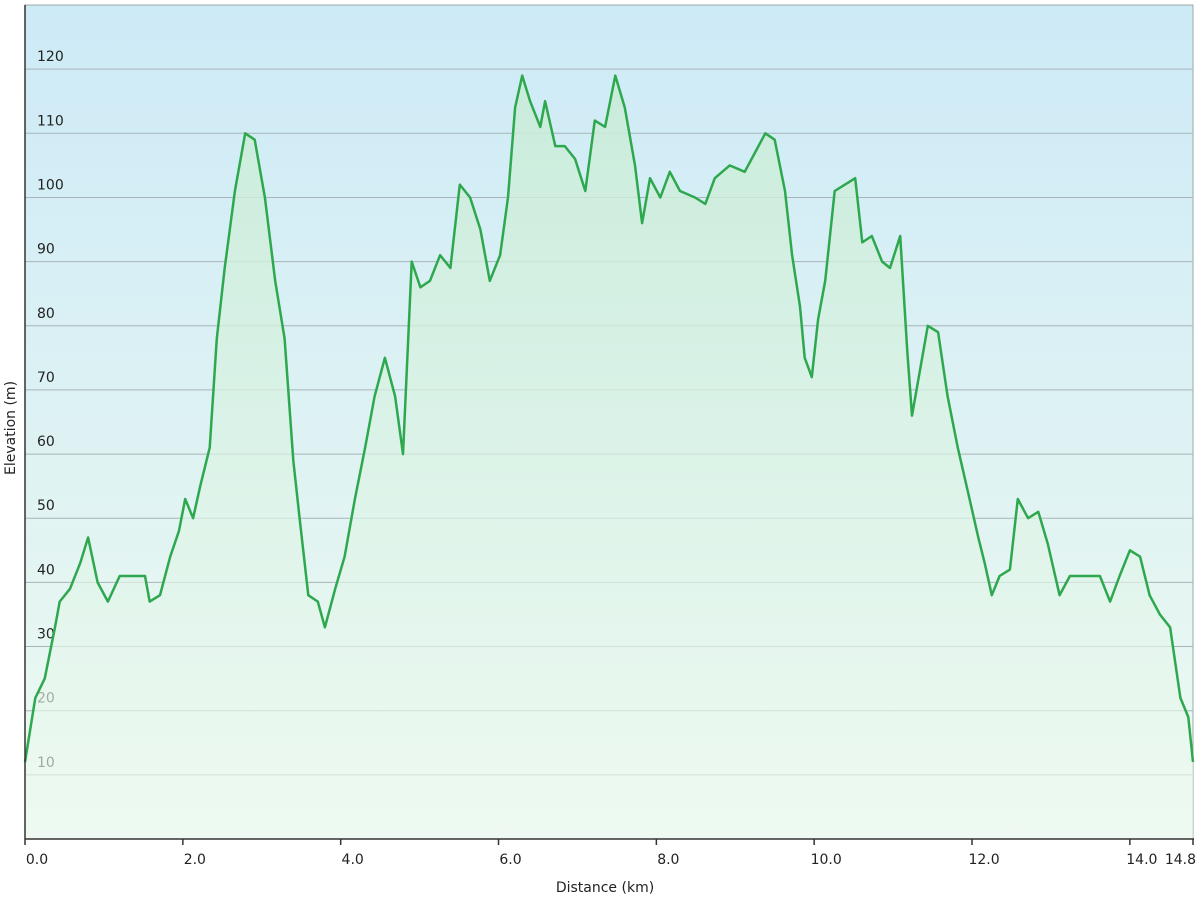  I want to click on y-axis-label: Elevation (m), so click(11, 428).